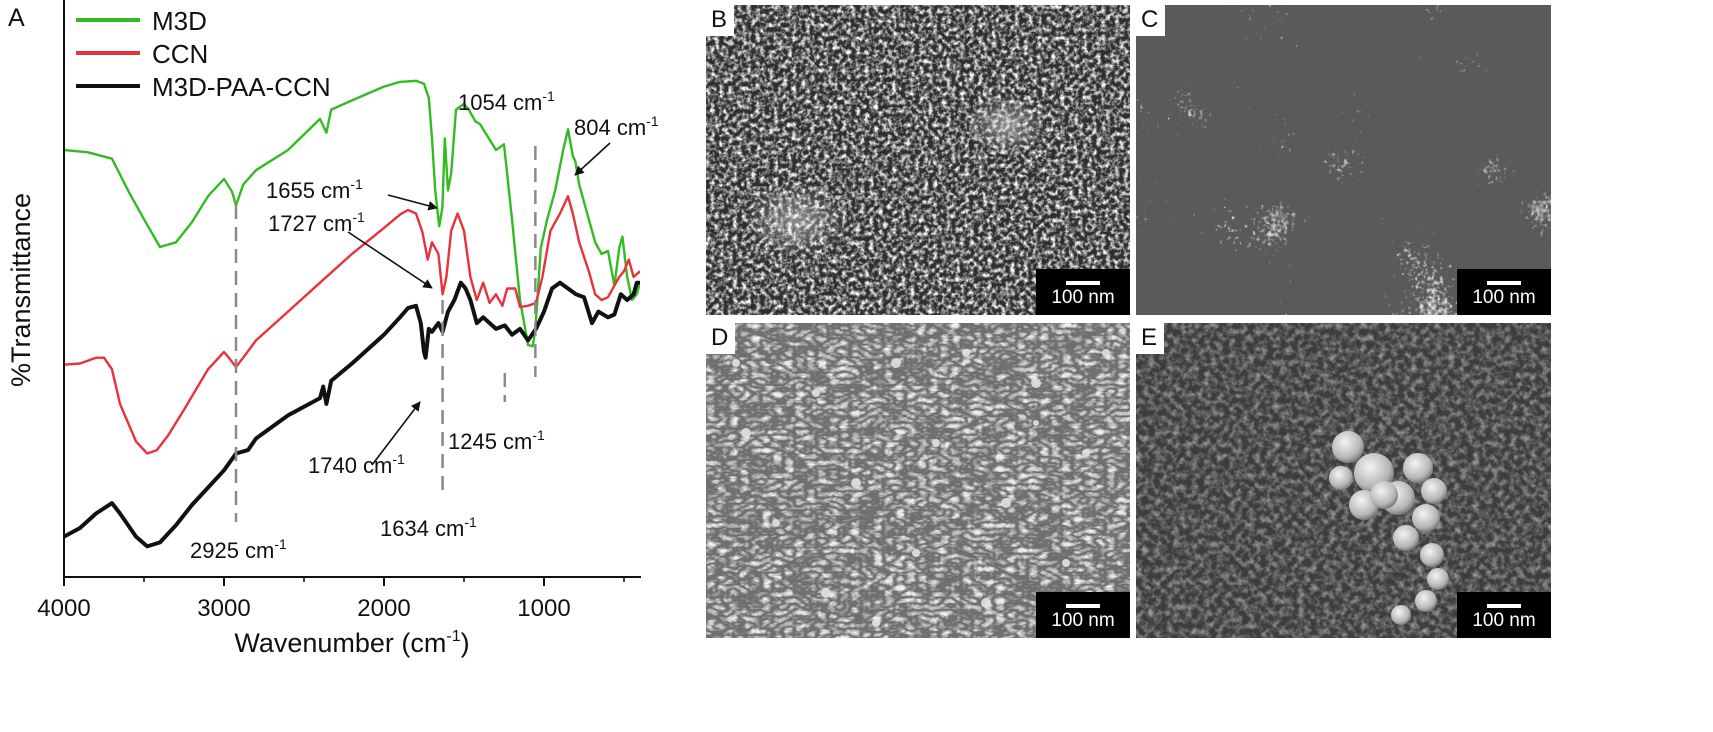 This screenshot has height=732, width=1713. What do you see at coordinates (356, 464) in the screenshot?
I see `peak-annotation-label: 1740 cm-1` at bounding box center [356, 464].